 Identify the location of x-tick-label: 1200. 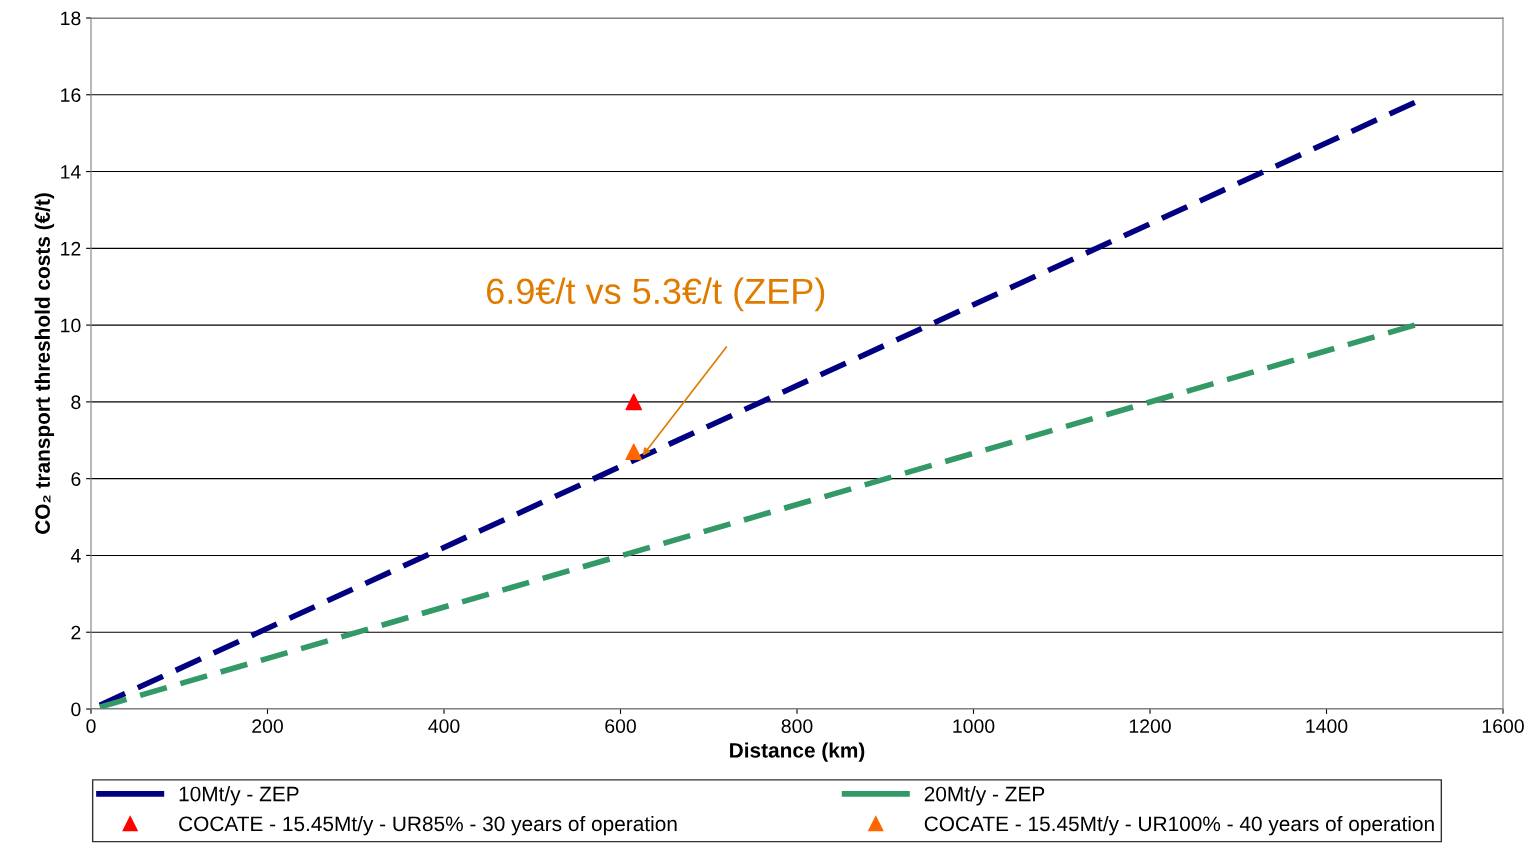
(1150, 726).